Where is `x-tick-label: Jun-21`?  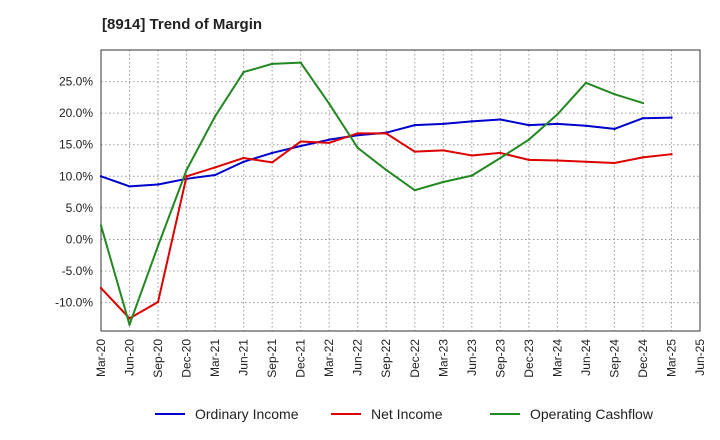 x-tick-label: Jun-21 is located at coordinates (244, 357).